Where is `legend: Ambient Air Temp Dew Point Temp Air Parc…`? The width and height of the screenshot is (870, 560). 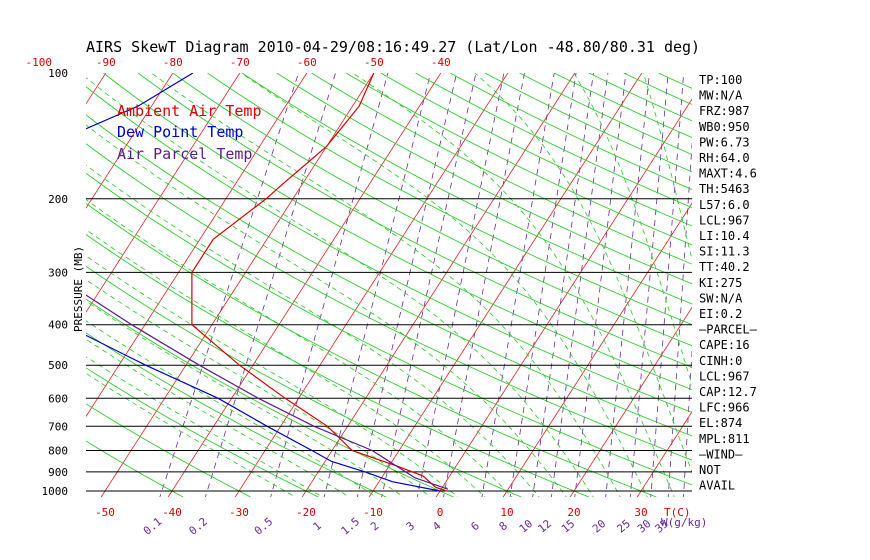
legend: Ambient Air Temp Dew Point Temp Air Parc… is located at coordinates (189, 132).